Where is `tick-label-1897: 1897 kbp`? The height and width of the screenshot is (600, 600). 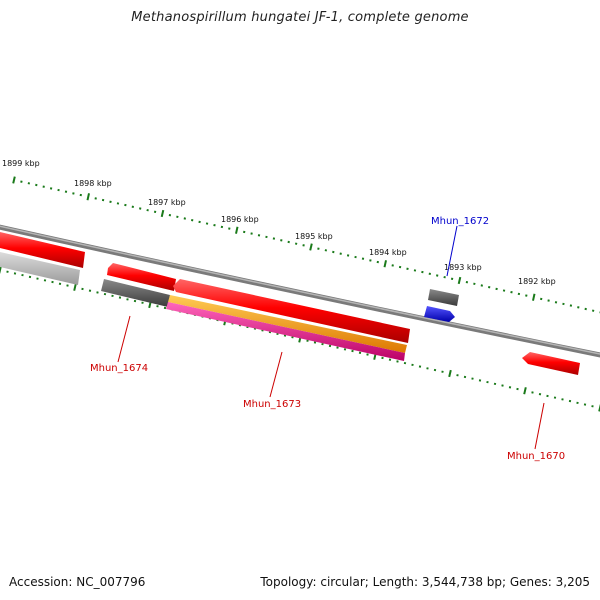
tick-label-1897: 1897 kbp is located at coordinates (167, 202).